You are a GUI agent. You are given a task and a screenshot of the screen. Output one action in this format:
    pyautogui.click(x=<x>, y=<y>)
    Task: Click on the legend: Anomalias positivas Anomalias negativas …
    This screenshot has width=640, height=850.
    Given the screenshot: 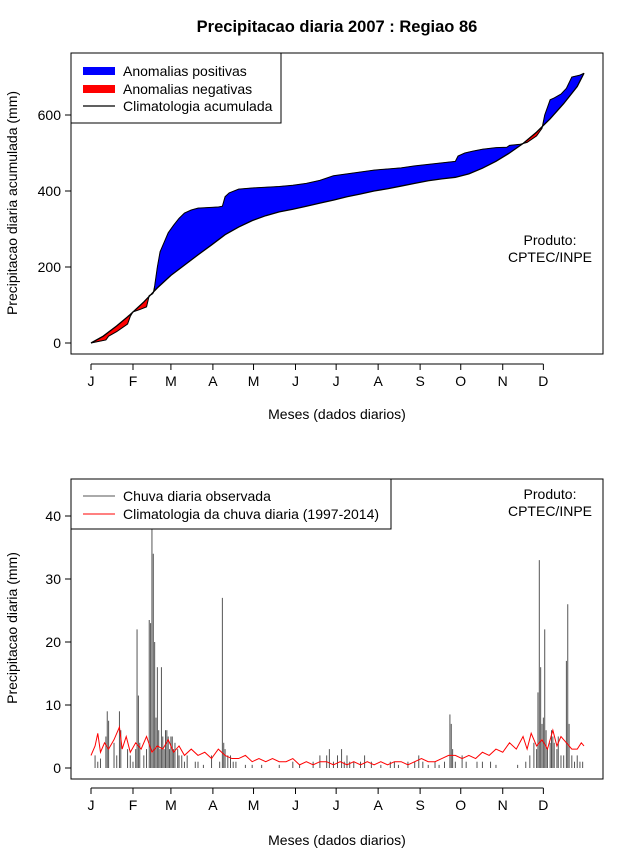 What is the action you would take?
    pyautogui.click(x=176, y=88)
    